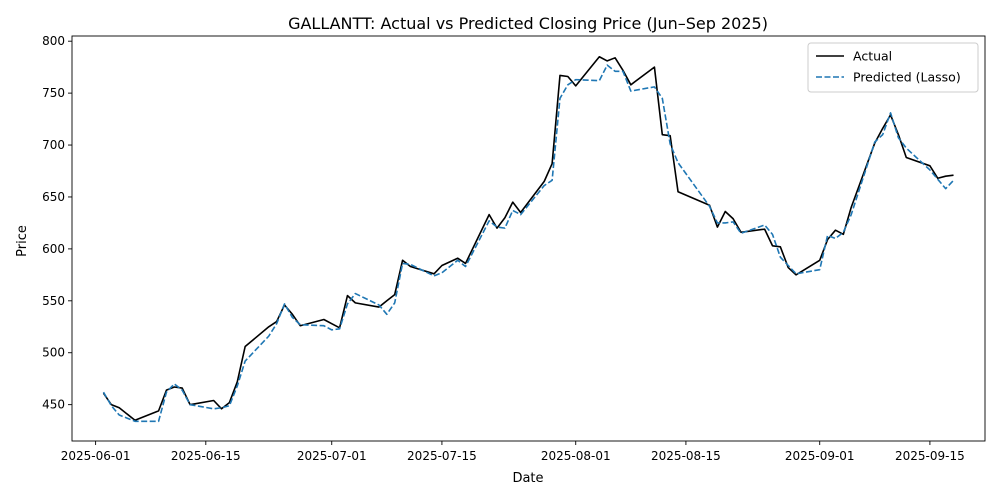 The image size is (1000, 500). I want to click on x-tick-label: 2025-06-15, so click(206, 456).